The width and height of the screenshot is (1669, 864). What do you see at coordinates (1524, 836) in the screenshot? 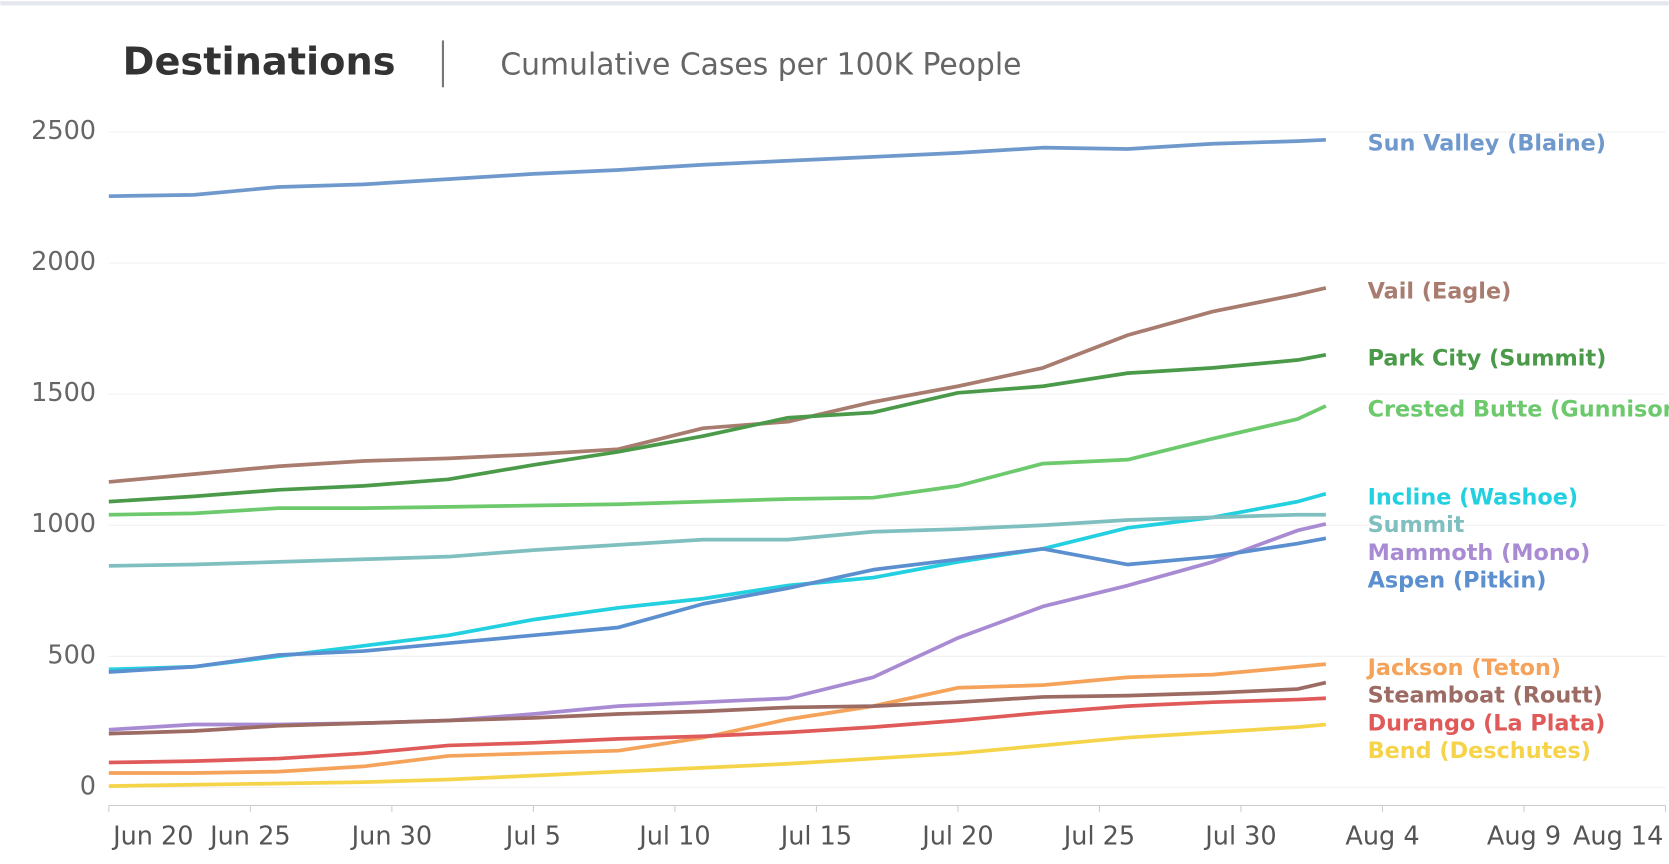
I see `x-tick-label: Aug 9` at bounding box center [1524, 836].